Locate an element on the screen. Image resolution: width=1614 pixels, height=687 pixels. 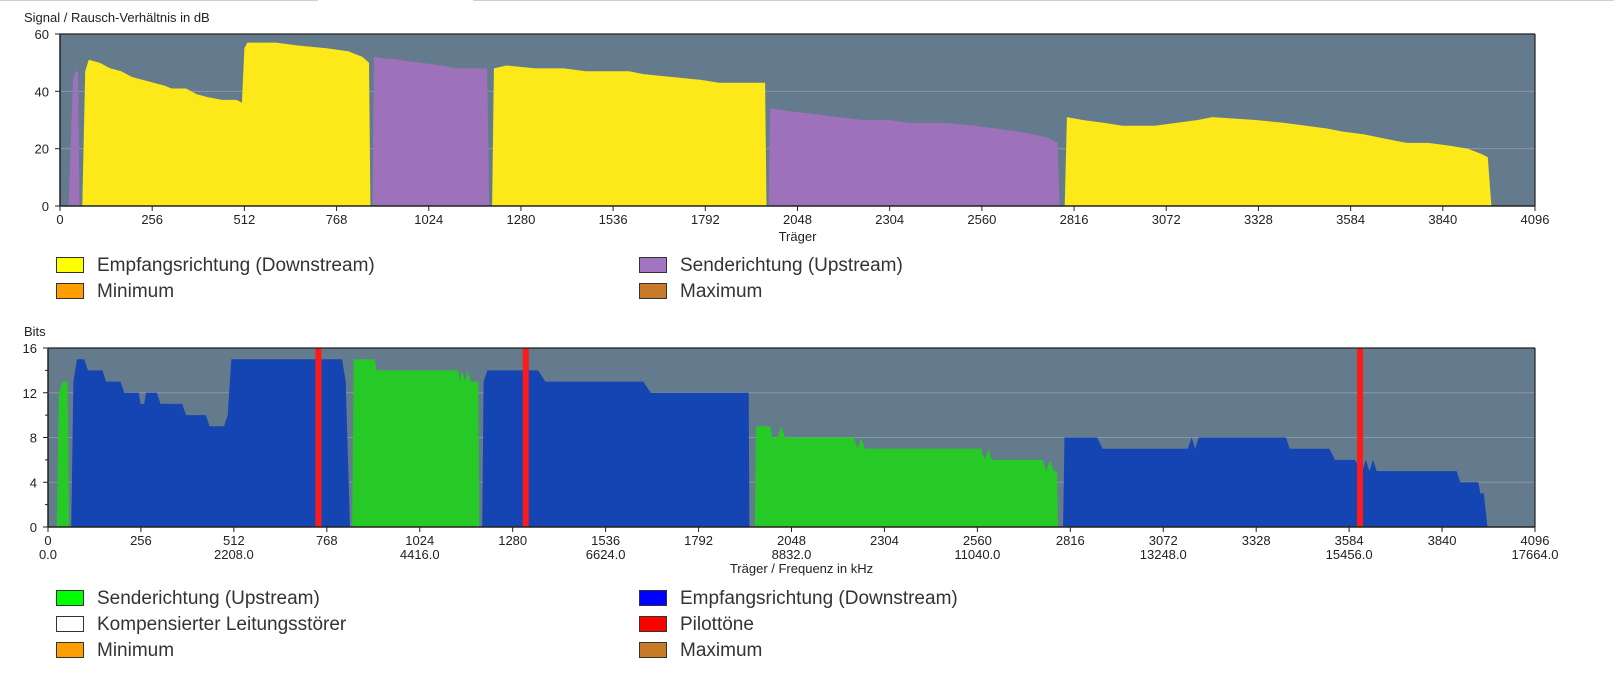
freq-tick-label: 13248.0 is located at coordinates (1163, 554).